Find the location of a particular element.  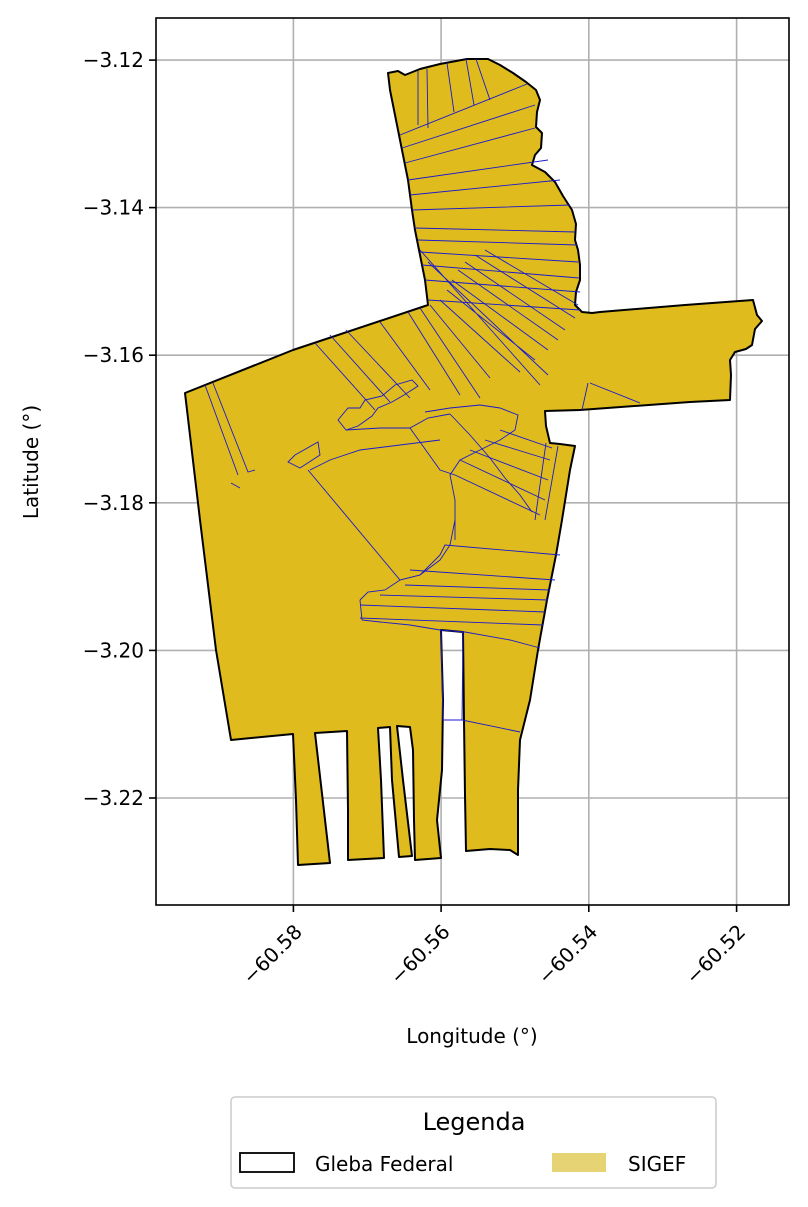

y-tick-label: −3.12 is located at coordinates (113, 60).